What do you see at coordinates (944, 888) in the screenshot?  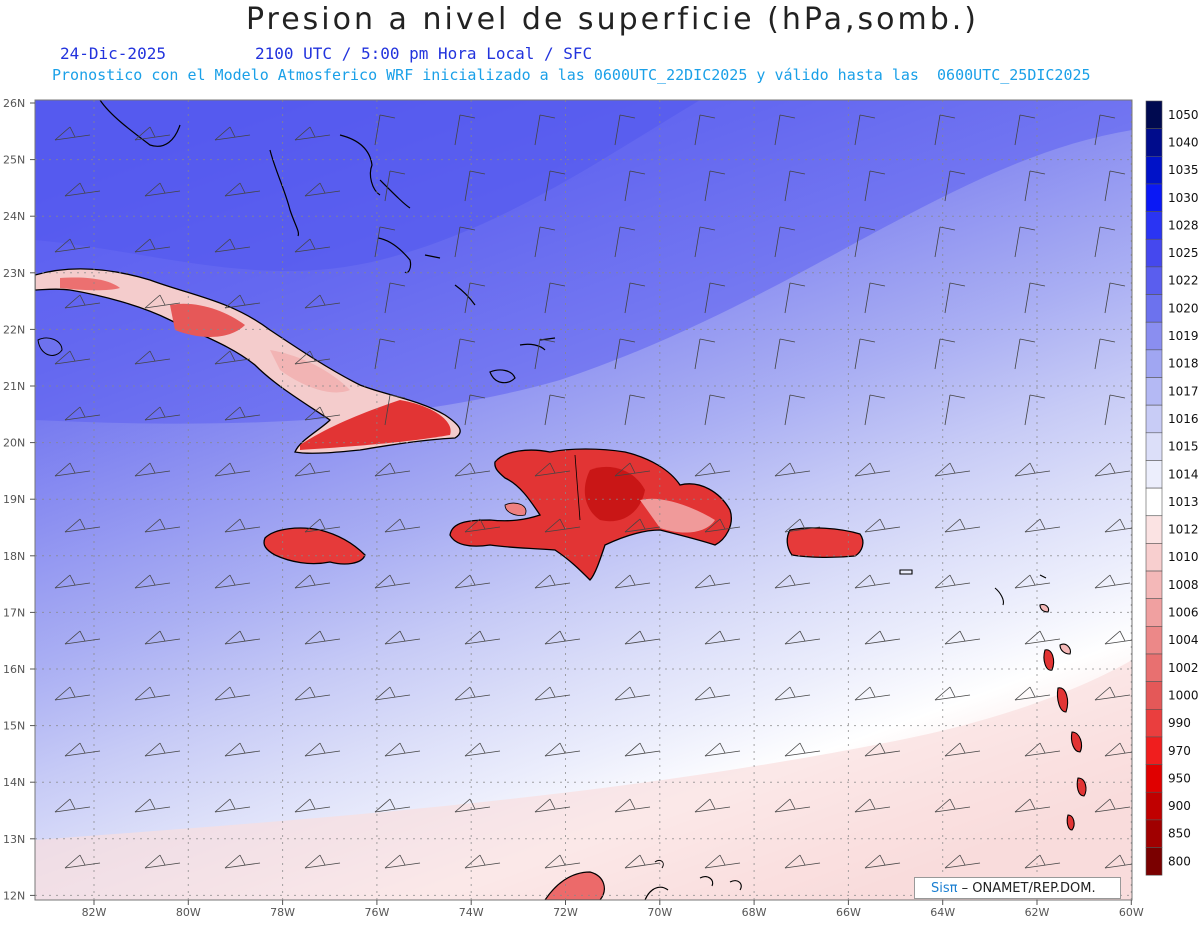 I see `sispi-brand: Sisπ` at bounding box center [944, 888].